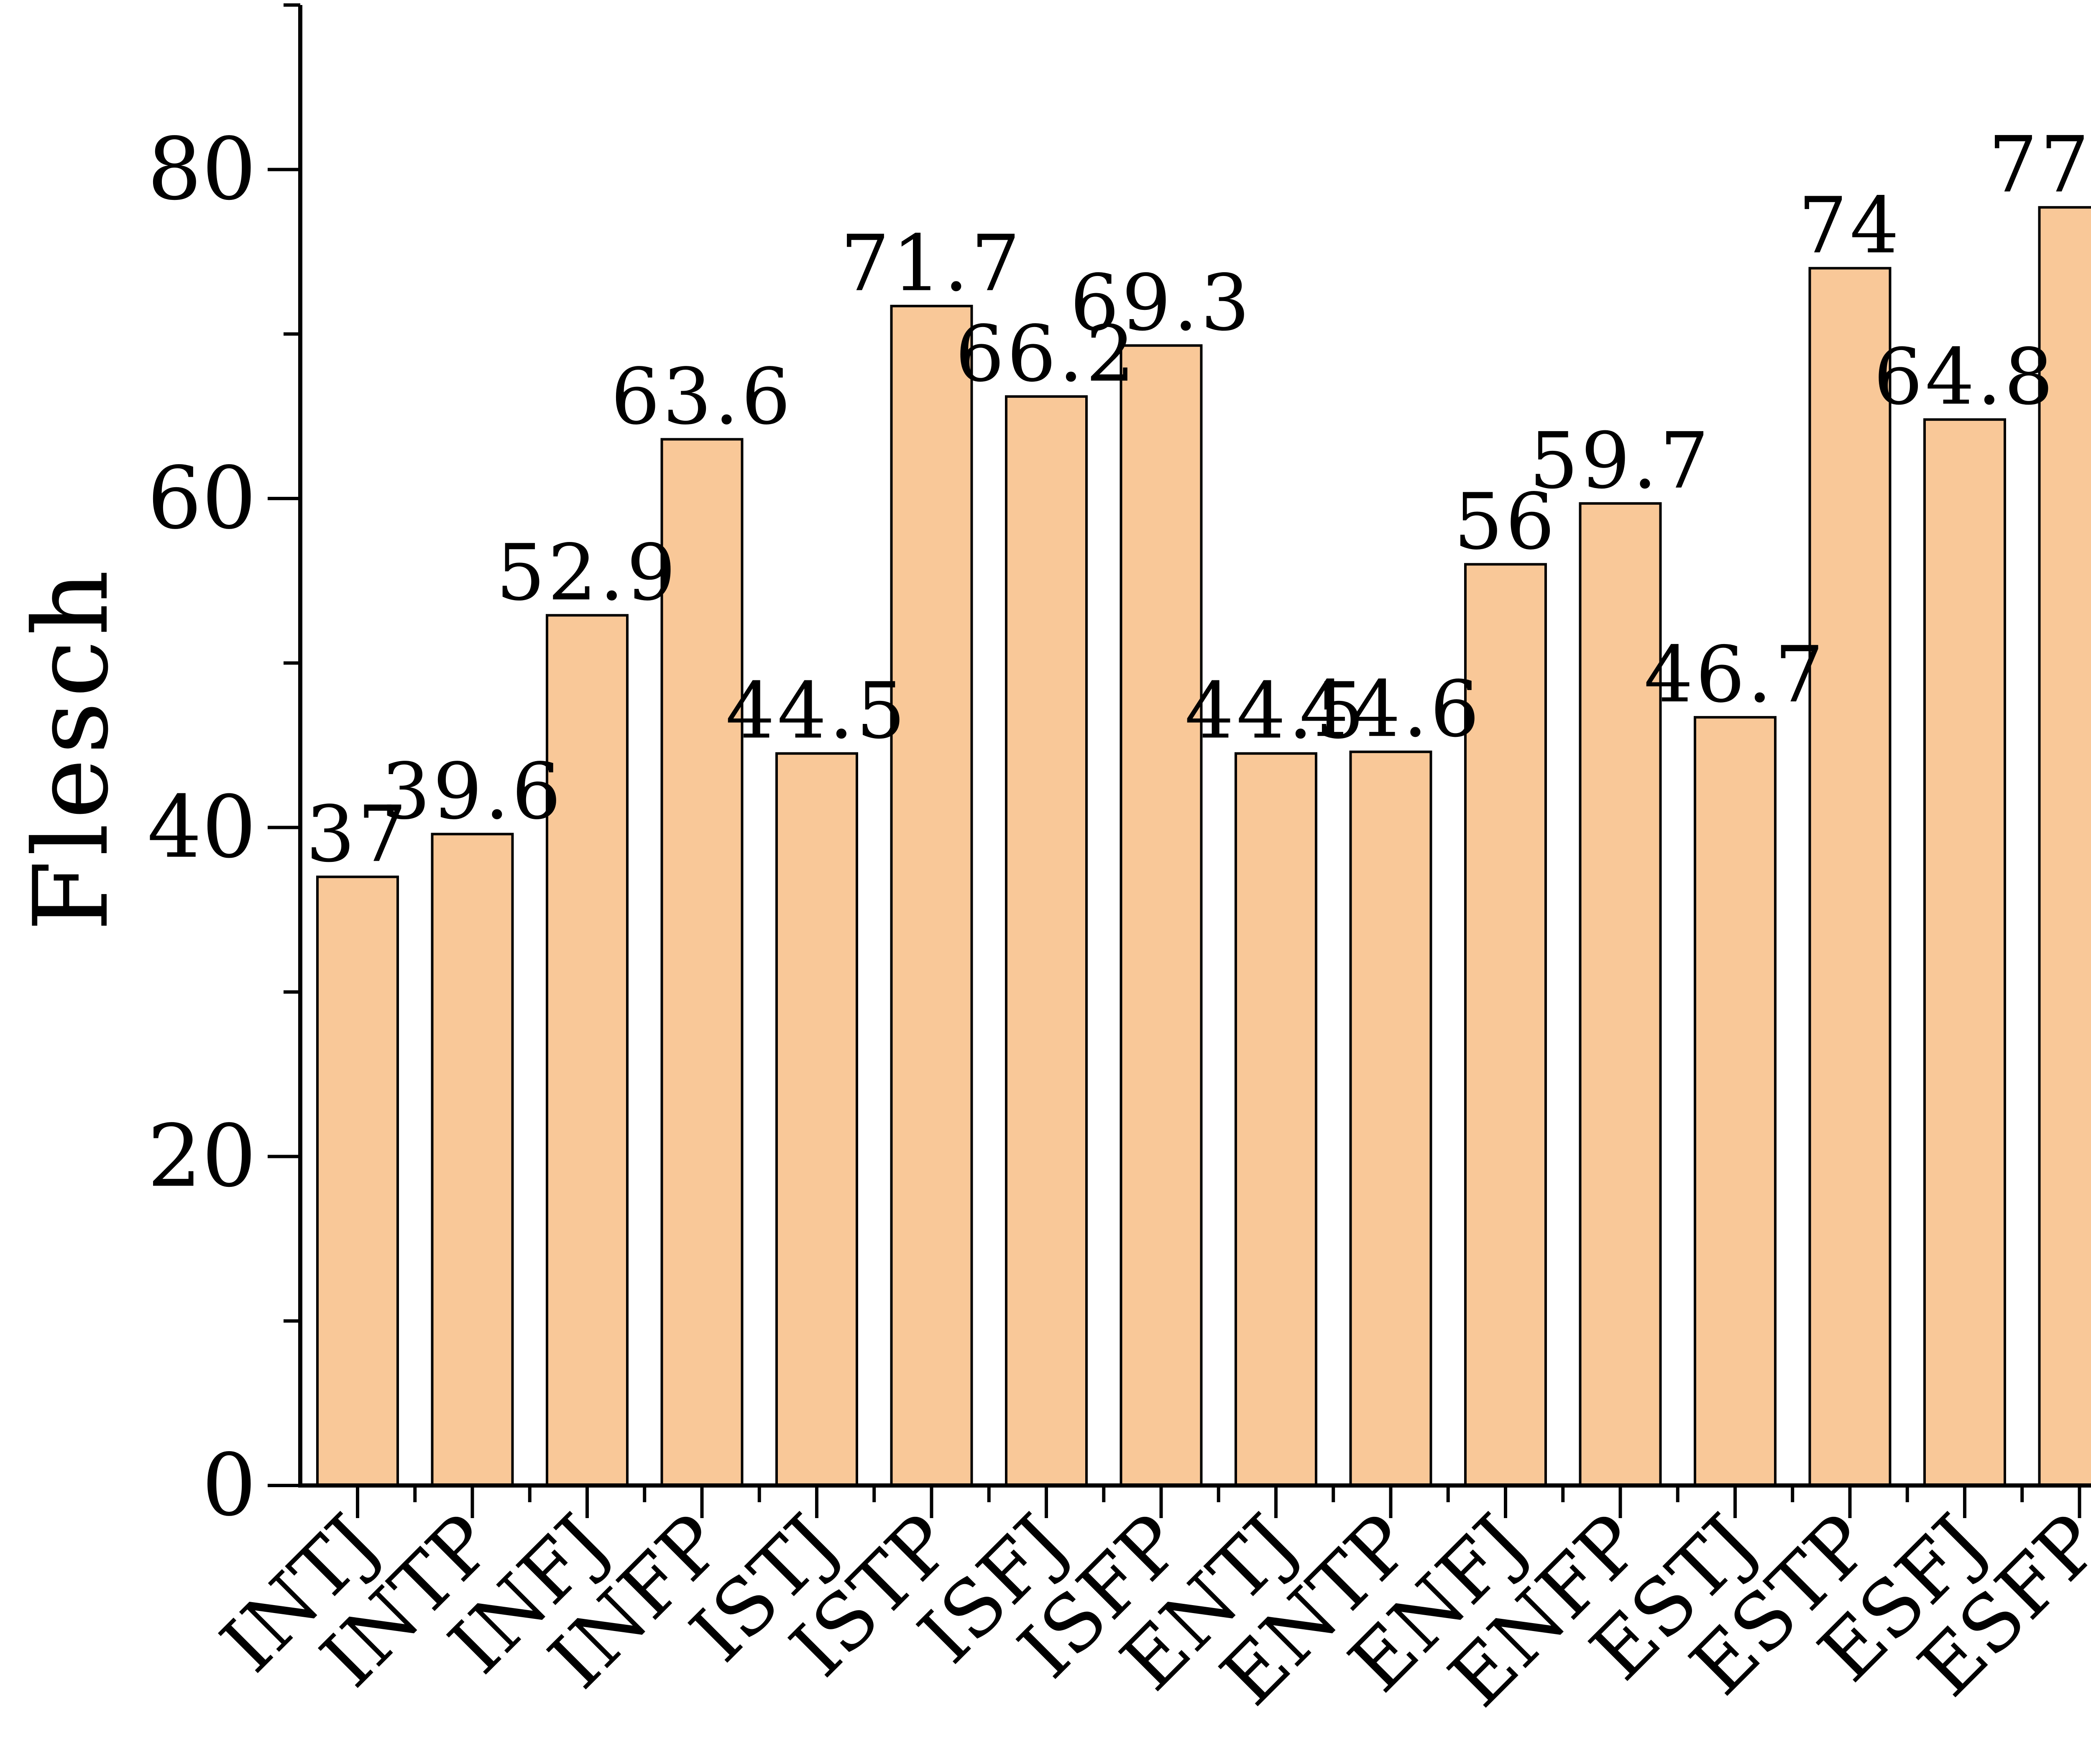  Describe the element at coordinates (702, 396) in the screenshot. I see `data-label-infp: 63.6` at that location.